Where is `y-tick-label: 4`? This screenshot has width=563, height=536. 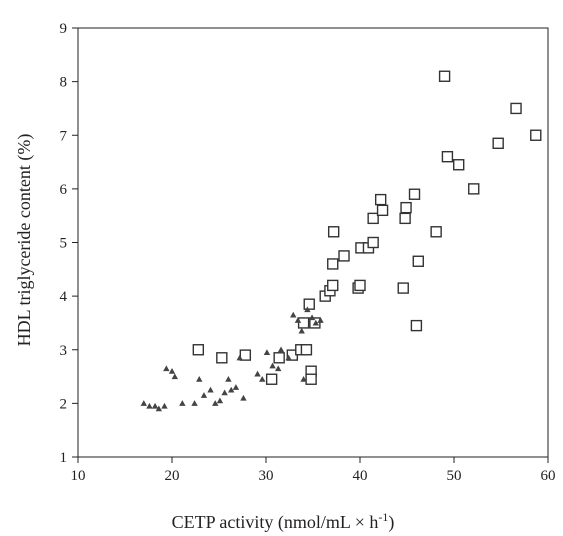
y-tick-label: 4 is located at coordinates (64, 297).